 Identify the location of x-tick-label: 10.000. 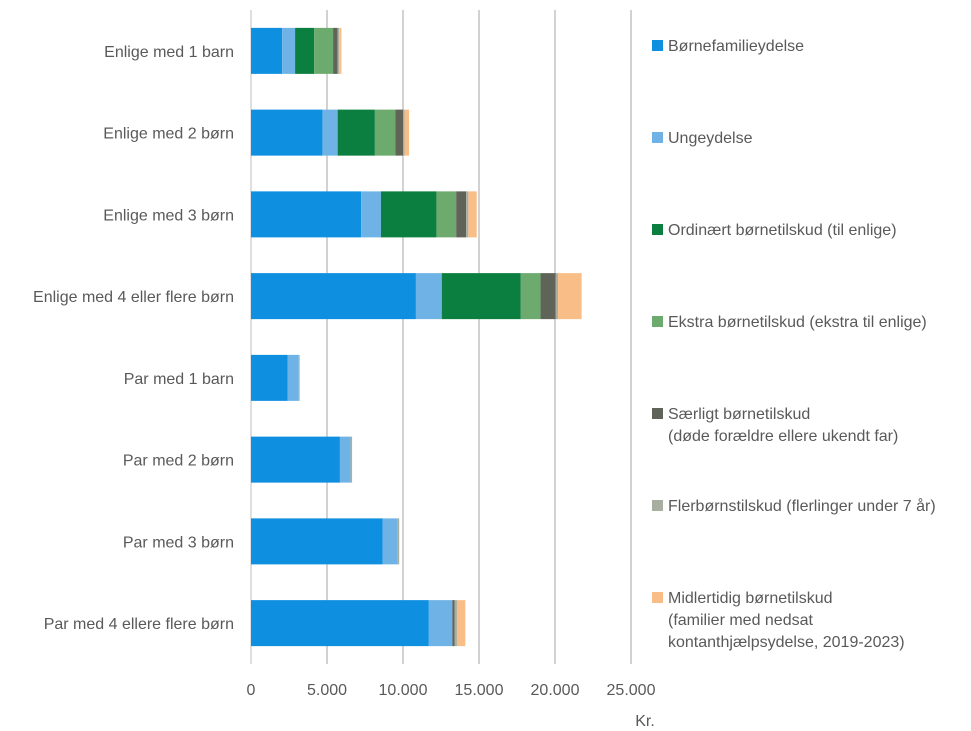
(403, 690).